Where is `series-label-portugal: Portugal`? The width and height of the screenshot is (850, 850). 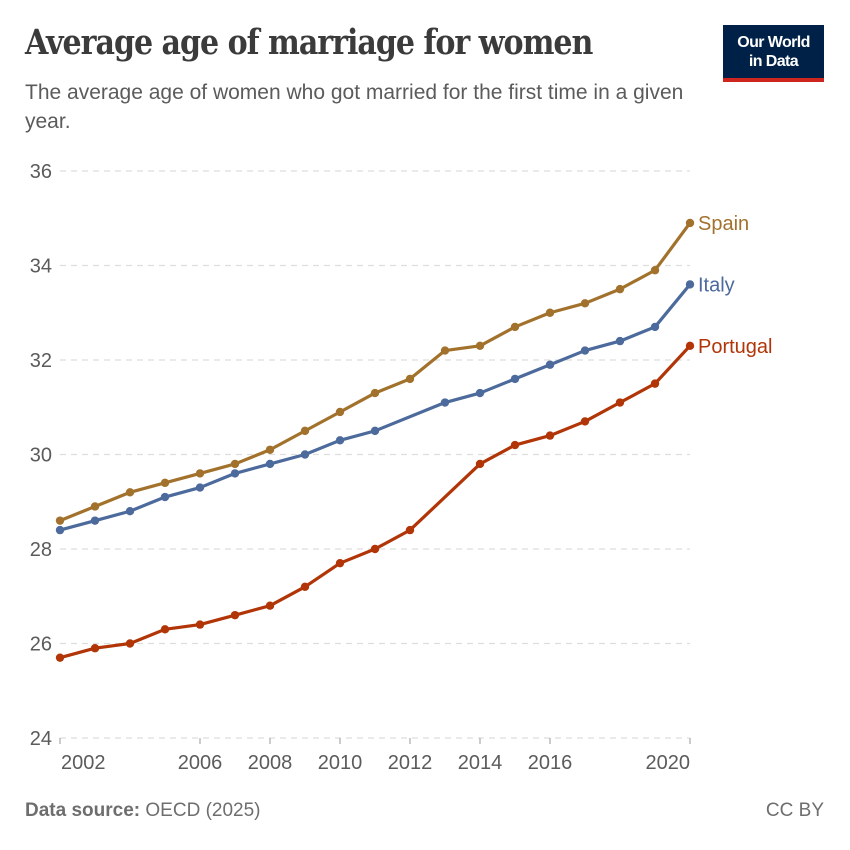 series-label-portugal: Portugal is located at coordinates (735, 347).